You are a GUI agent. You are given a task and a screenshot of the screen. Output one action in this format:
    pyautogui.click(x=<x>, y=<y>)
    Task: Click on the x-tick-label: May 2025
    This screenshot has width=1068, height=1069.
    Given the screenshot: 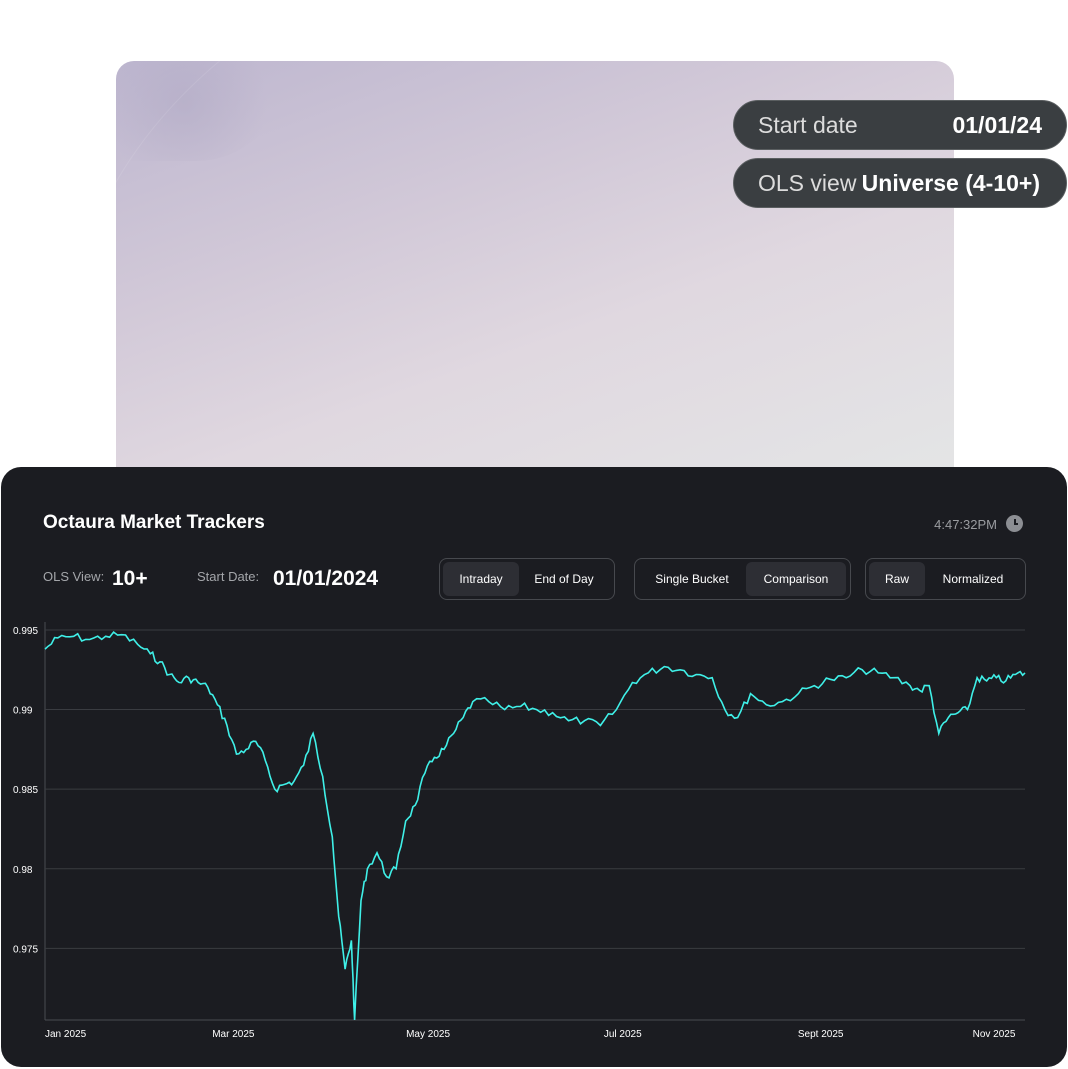 What is the action you would take?
    pyautogui.click(x=428, y=1034)
    